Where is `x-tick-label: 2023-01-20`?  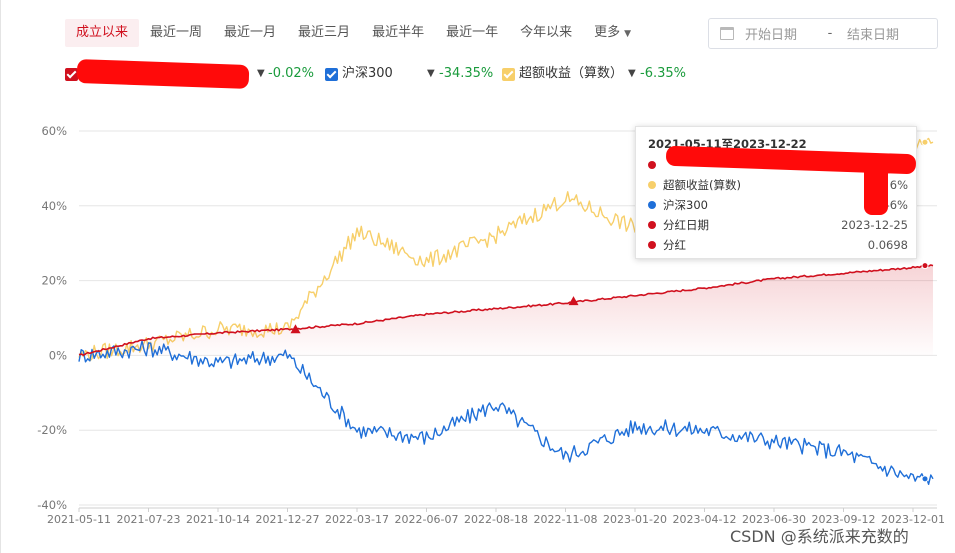 x-tick-label: 2023-01-20 is located at coordinates (635, 519).